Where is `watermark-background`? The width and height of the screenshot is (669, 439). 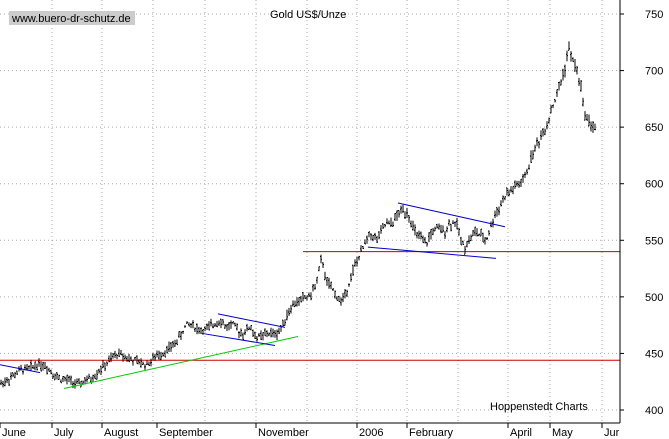 watermark-background is located at coordinates (72, 18).